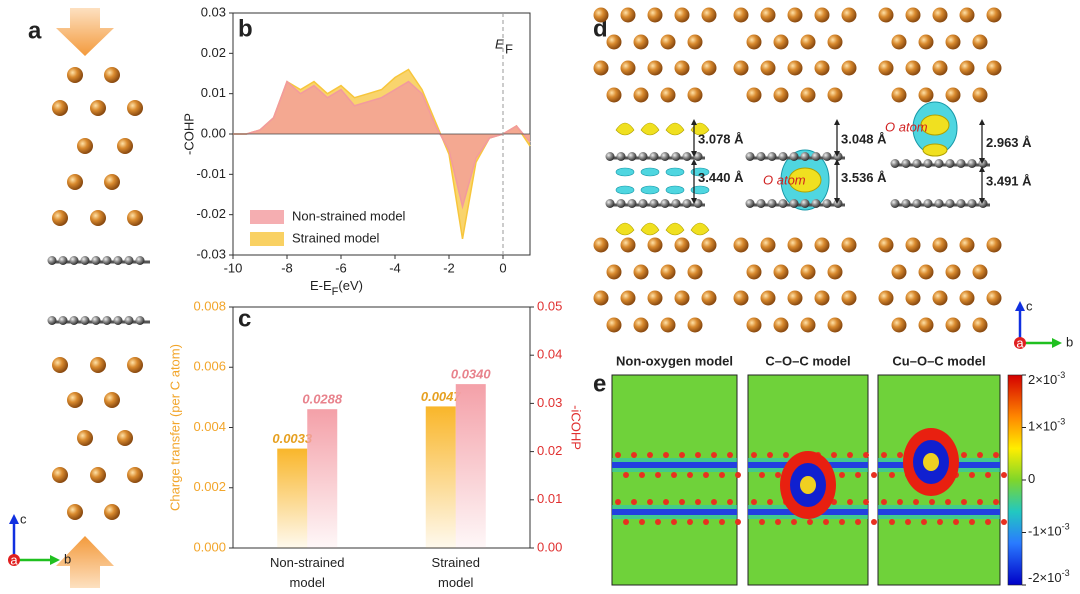 The height and width of the screenshot is (594, 1080). Describe the element at coordinates (395, 267) in the screenshot. I see `x-tick-label: -4` at that location.